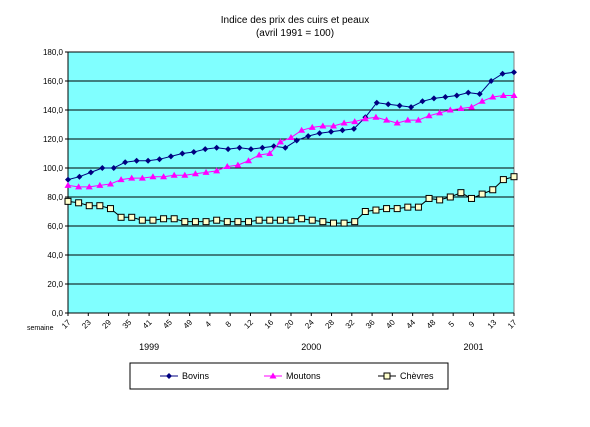 This screenshot has height=427, width=590. Describe the element at coordinates (106, 324) in the screenshot. I see `x-tick-label: 29` at that location.